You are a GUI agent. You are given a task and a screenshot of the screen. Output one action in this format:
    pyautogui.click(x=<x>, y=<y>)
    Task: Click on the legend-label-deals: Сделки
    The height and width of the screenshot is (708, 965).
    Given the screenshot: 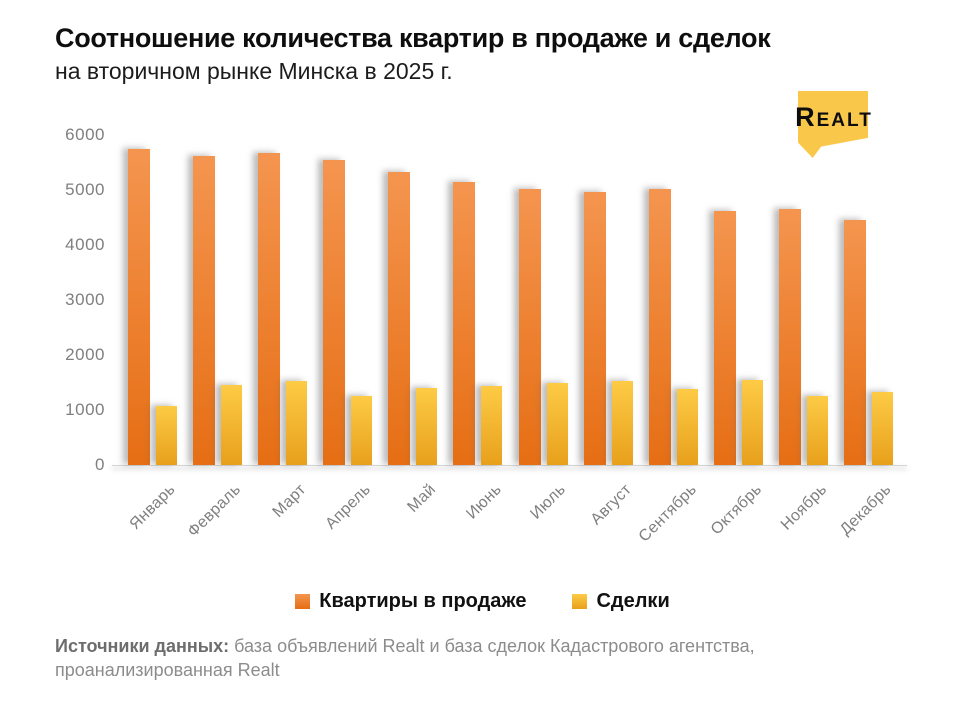 What is the action you would take?
    pyautogui.click(x=633, y=601)
    